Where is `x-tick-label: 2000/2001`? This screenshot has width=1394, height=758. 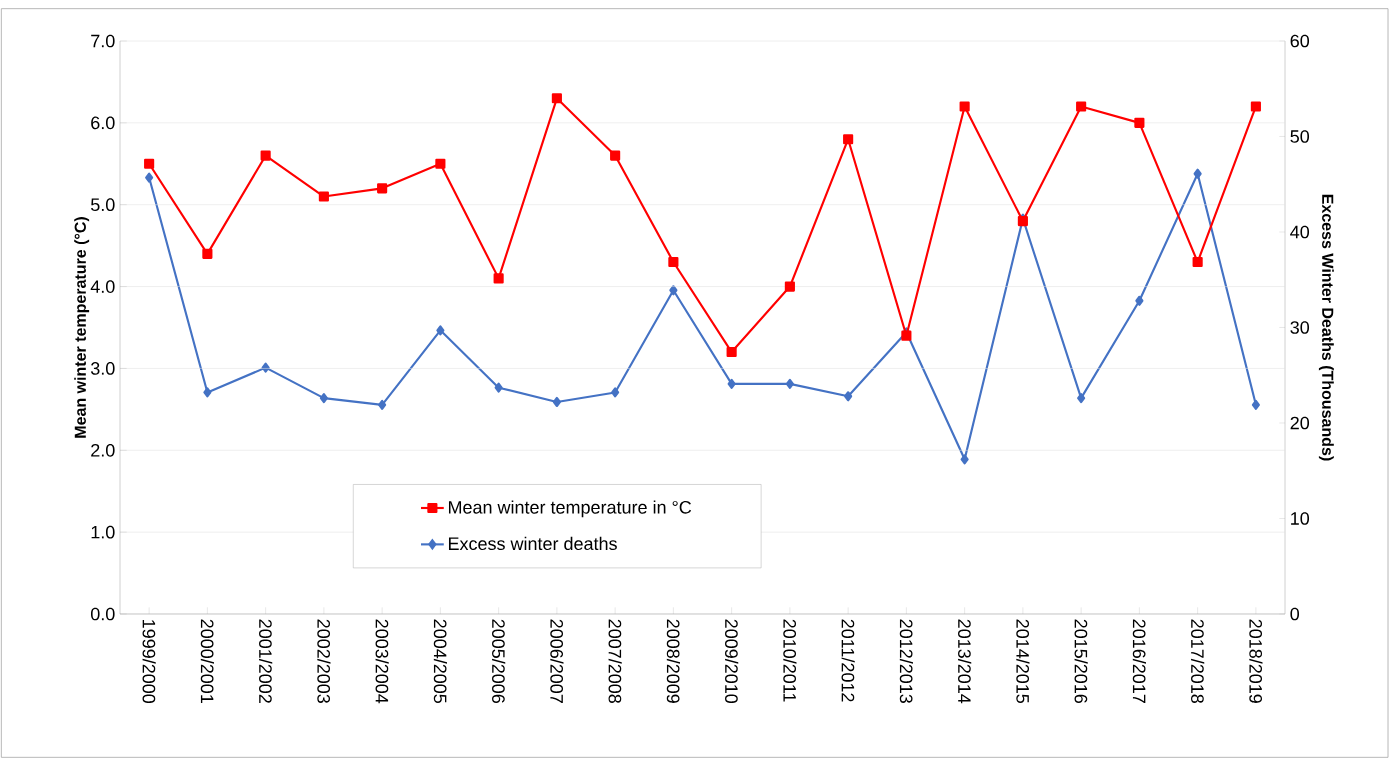
x-tick-label: 2000/2001 is located at coordinates (207, 661).